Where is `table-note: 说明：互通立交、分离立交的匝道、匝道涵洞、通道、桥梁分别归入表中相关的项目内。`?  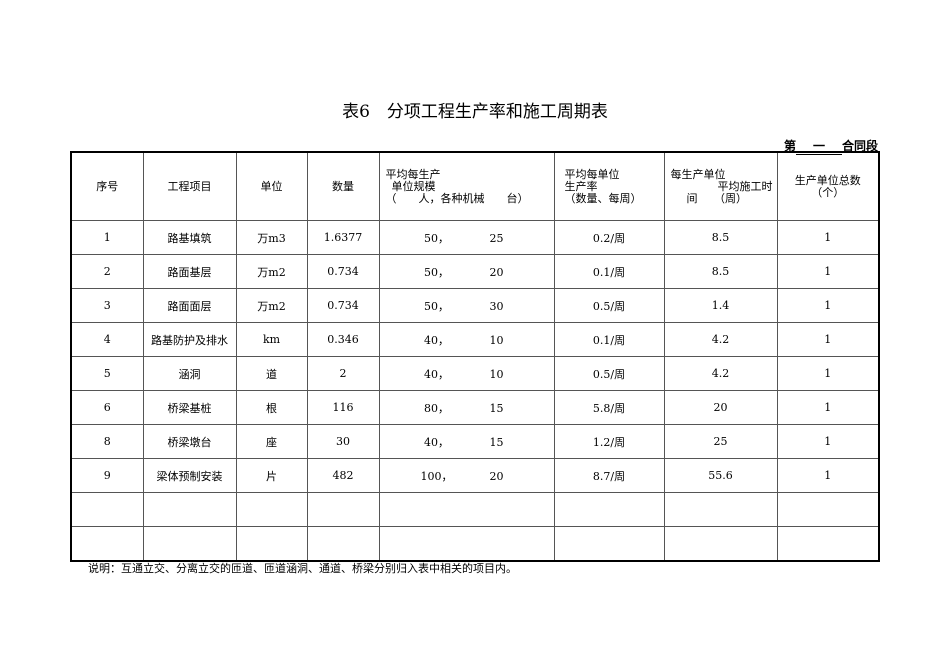 table-note: 说明：互通立交、分离立交的匝道、匝道涵洞、通道、桥梁分别归入表中相关的项目内。 is located at coordinates (302, 568).